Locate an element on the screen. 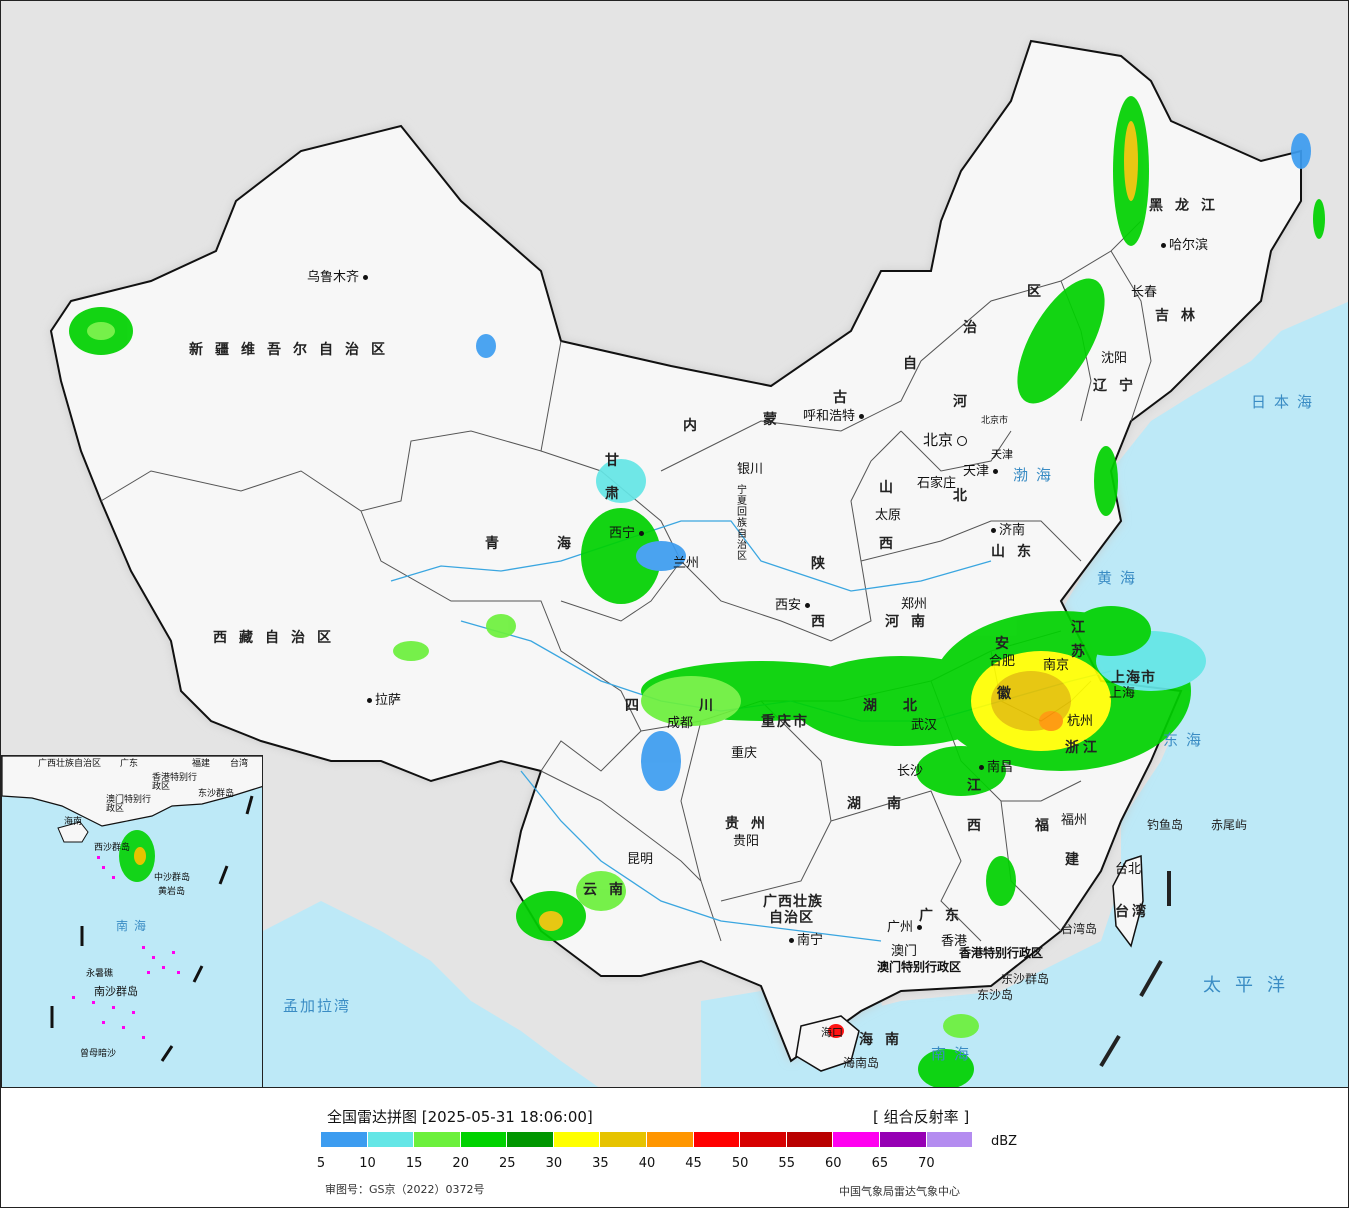  city-hangzhou: 杭州 is located at coordinates (1080, 721).